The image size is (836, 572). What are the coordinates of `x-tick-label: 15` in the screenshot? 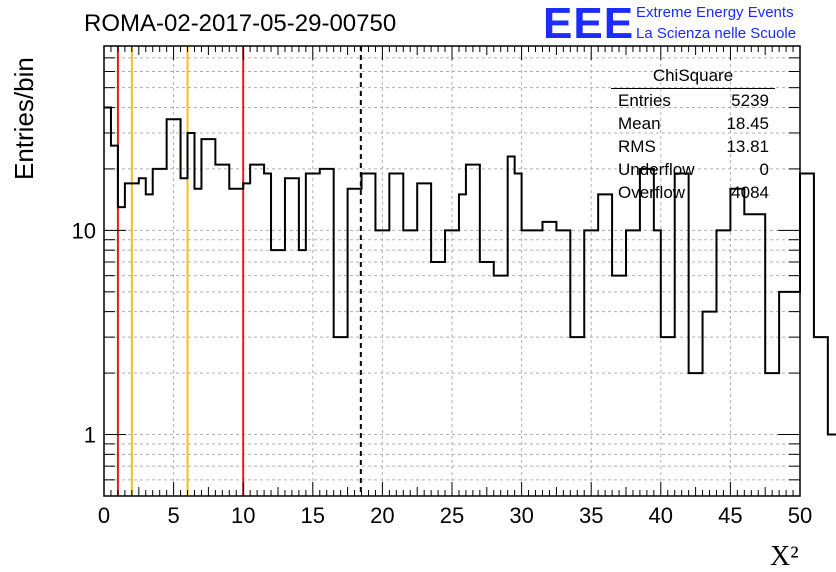 It's located at (313, 515).